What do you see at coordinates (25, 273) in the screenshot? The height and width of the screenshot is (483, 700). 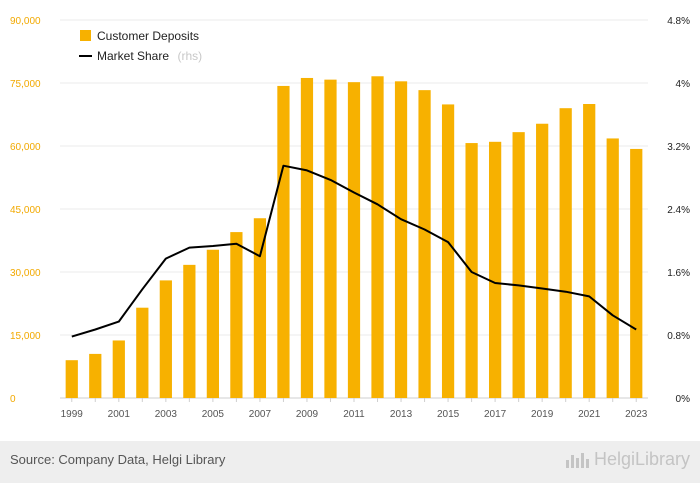 I see `y-left-tick-label: 30,000` at bounding box center [25, 273].